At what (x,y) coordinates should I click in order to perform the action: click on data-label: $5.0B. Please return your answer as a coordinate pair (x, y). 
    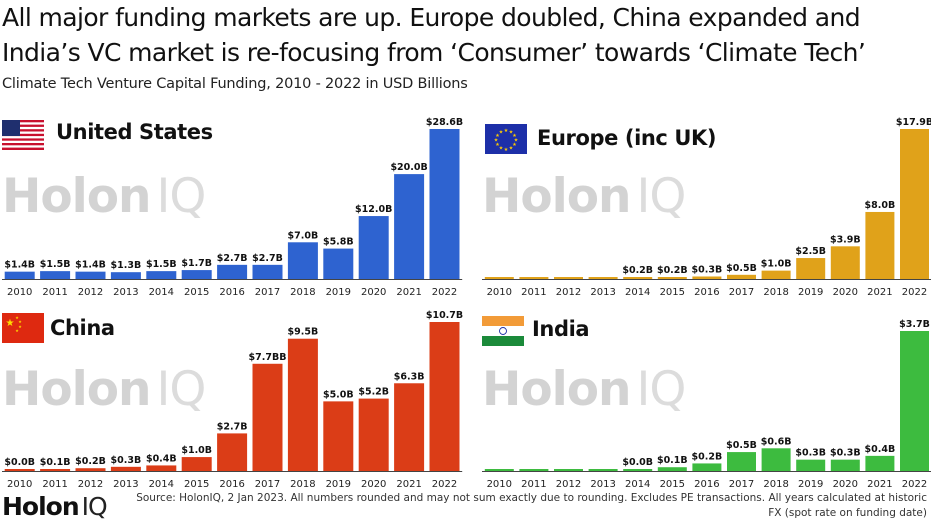
    Looking at the image, I should click on (338, 394).